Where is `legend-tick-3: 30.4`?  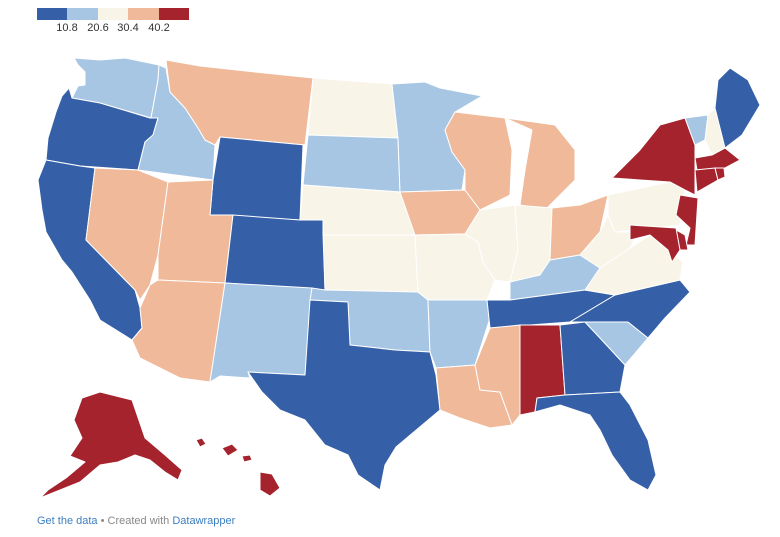 legend-tick-3: 30.4 is located at coordinates (128, 28).